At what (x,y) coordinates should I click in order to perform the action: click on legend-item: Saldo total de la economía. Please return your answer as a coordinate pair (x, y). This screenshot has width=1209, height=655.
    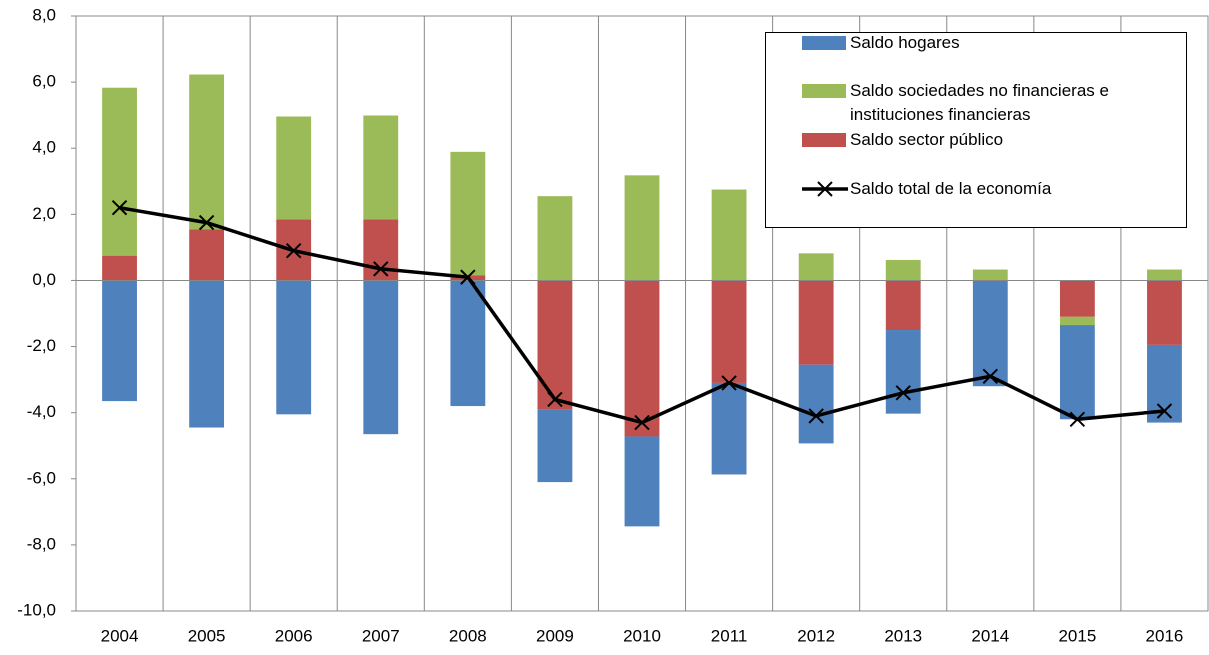
    Looking at the image, I should click on (991, 190).